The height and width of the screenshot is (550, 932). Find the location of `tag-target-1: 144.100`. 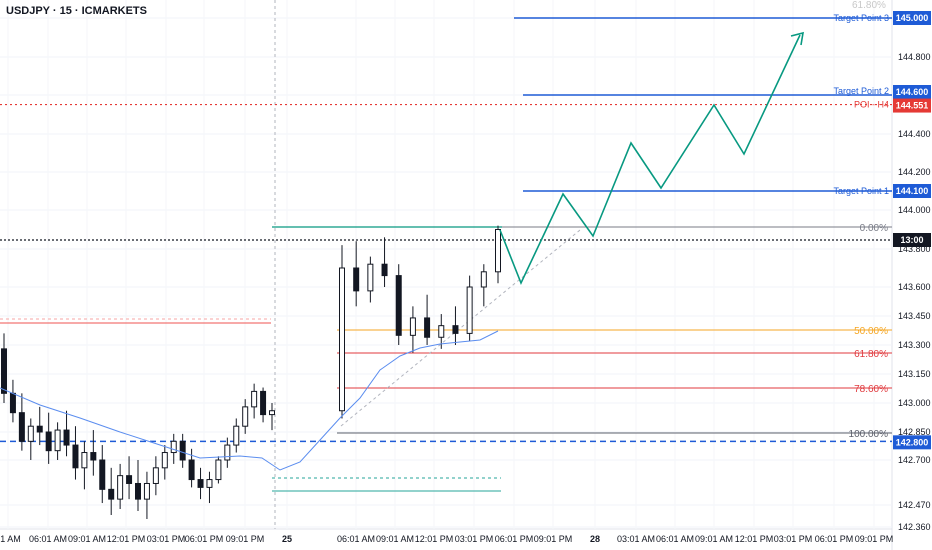

tag-target-1: 144.100 is located at coordinates (912, 191).